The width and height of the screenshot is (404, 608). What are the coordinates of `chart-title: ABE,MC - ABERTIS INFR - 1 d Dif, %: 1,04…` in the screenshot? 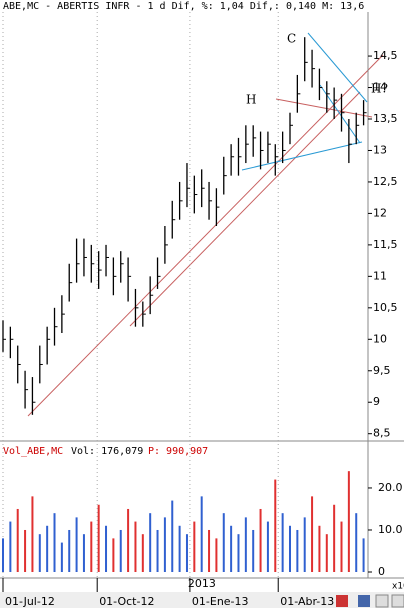 It's located at (183, 6).